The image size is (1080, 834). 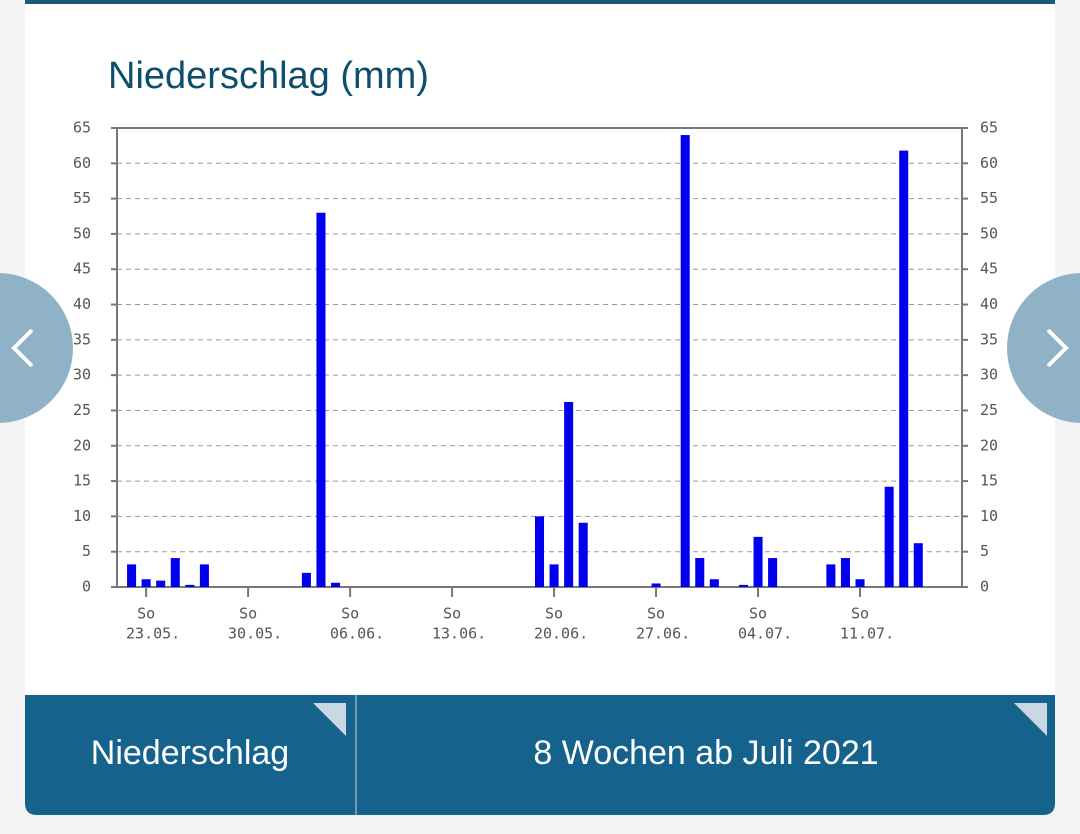 I want to click on y2-tick-label: 45, so click(x=989, y=269).